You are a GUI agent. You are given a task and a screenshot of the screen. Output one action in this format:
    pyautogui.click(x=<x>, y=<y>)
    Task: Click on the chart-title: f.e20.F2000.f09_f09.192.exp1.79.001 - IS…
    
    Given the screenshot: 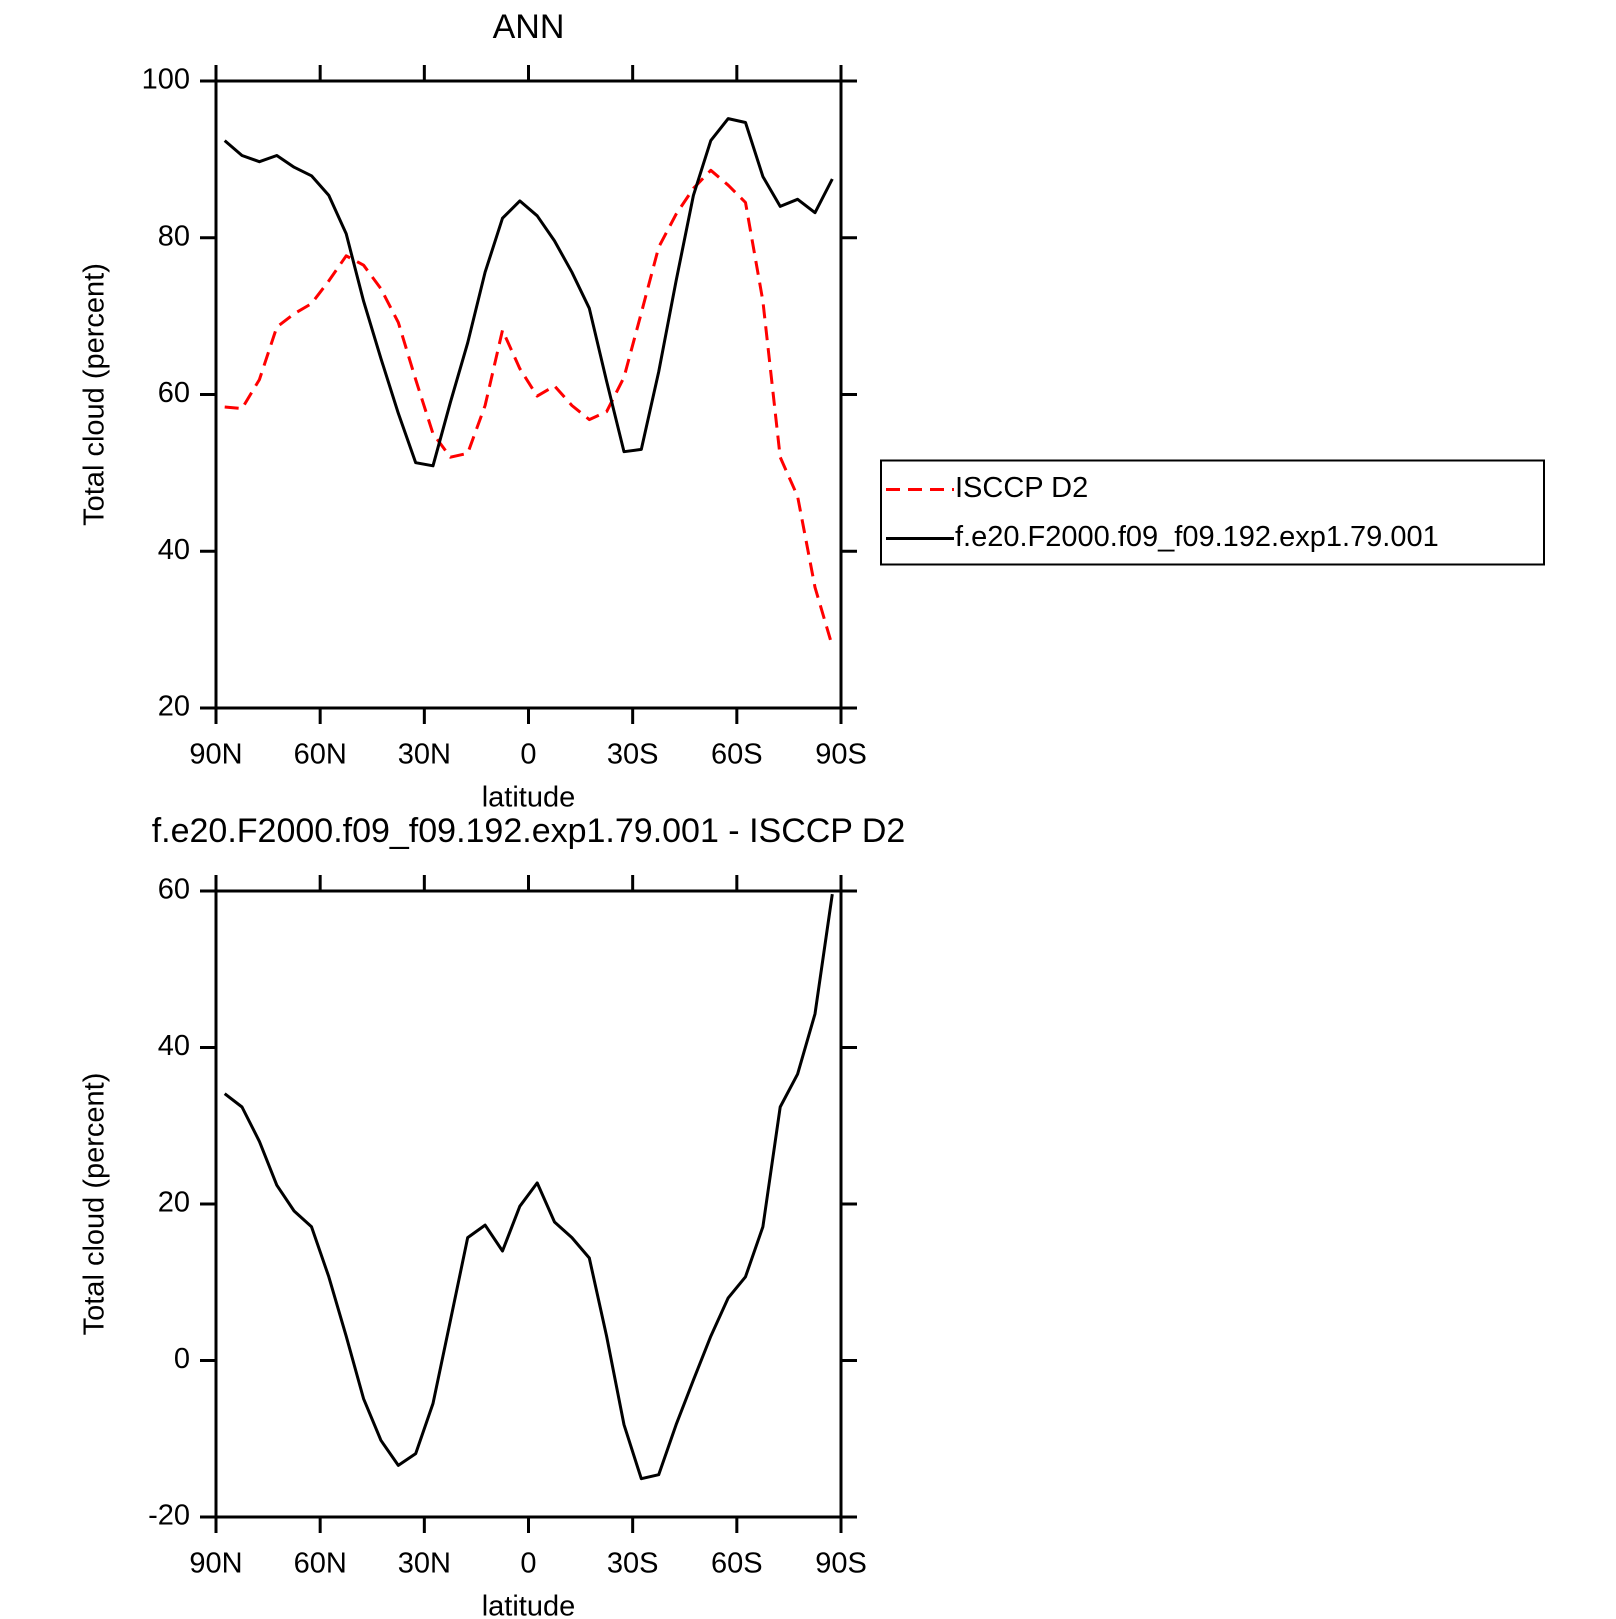 What is the action you would take?
    pyautogui.click(x=529, y=831)
    